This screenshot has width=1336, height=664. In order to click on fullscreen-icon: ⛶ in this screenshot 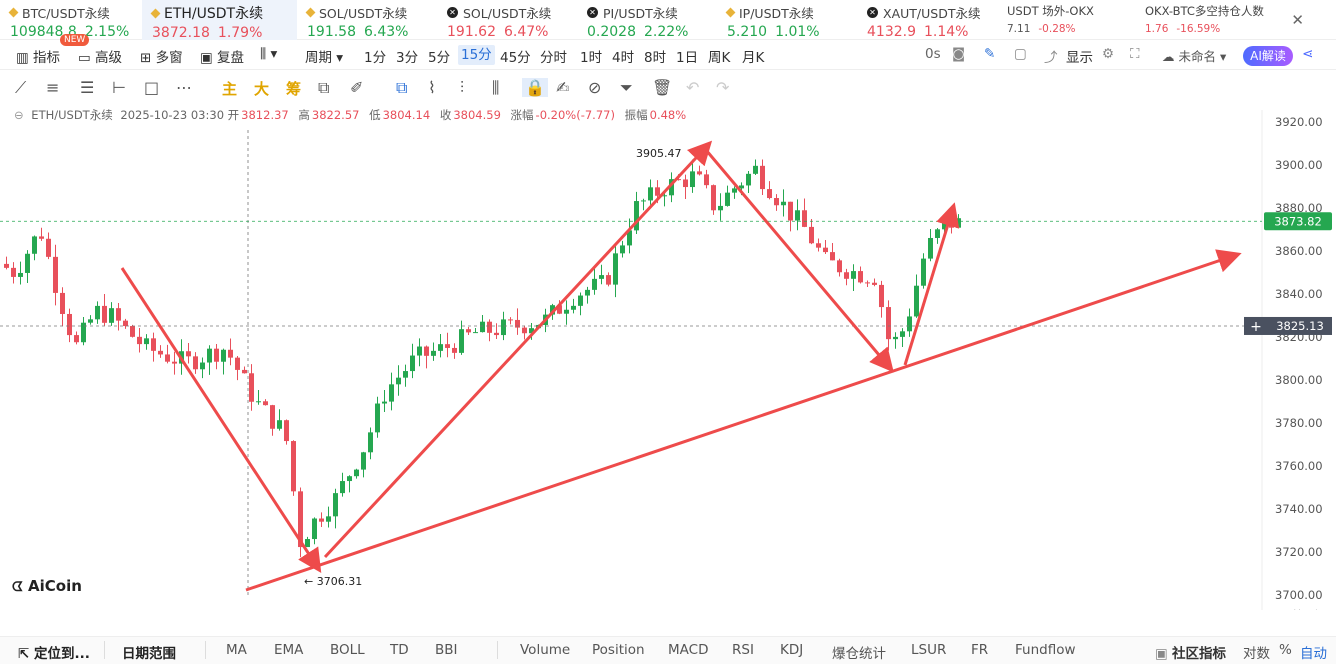, I will do `click(1135, 54)`.